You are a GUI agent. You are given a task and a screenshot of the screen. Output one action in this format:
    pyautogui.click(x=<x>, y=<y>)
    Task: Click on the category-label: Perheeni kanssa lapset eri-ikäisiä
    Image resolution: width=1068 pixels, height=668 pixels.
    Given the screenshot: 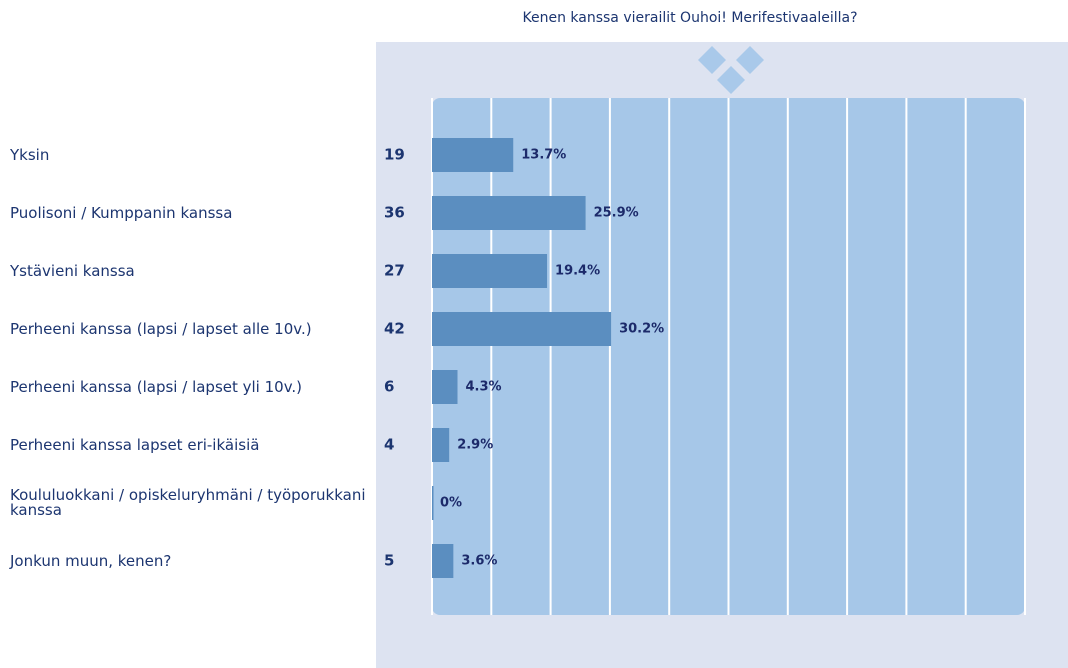 What is the action you would take?
    pyautogui.click(x=135, y=444)
    